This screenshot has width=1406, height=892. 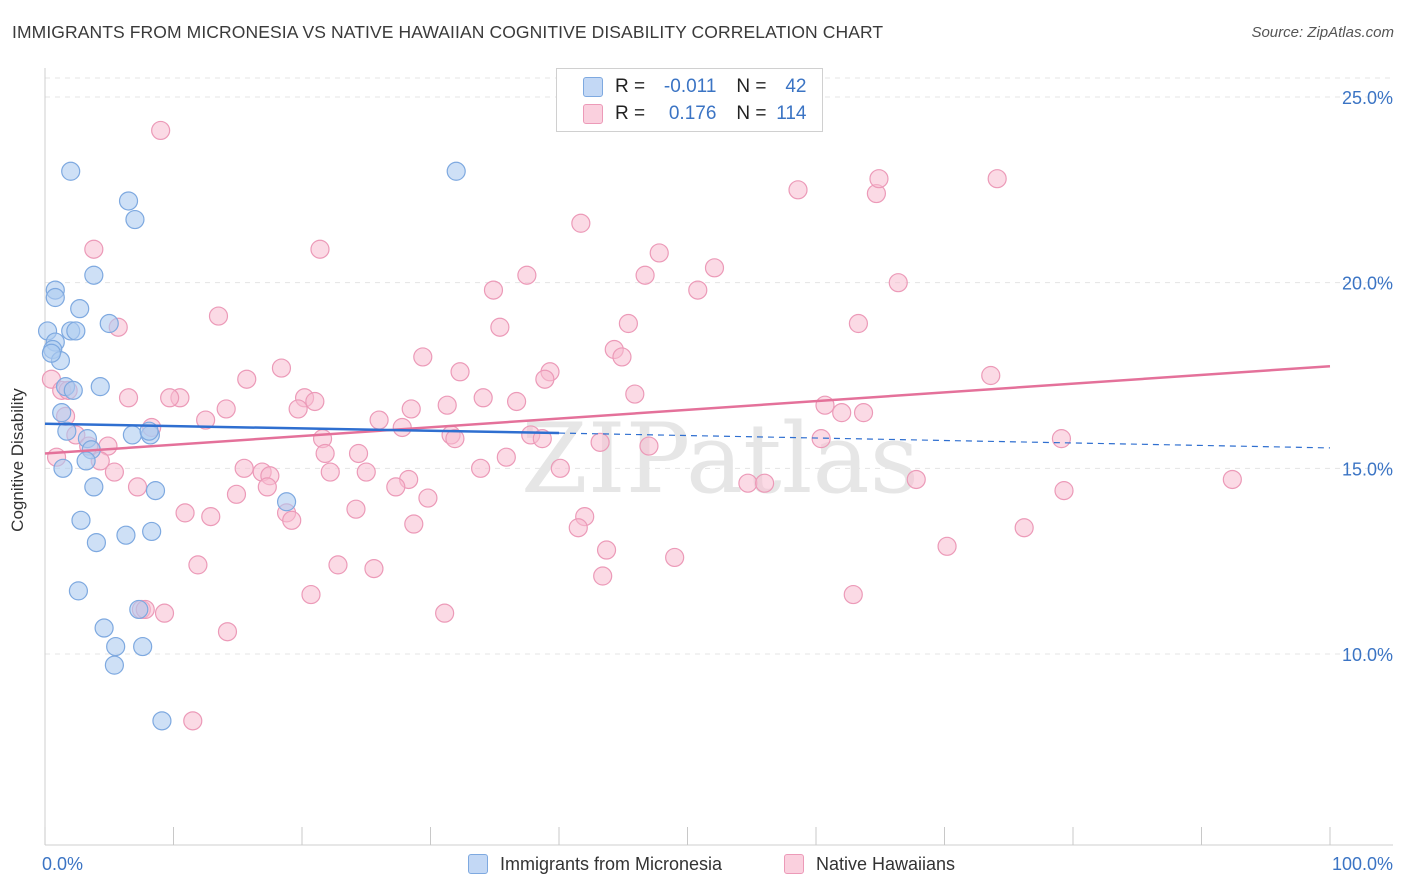 What do you see at coordinates (692, 113) in the screenshot?
I see `r-value: 0.176` at bounding box center [692, 113].